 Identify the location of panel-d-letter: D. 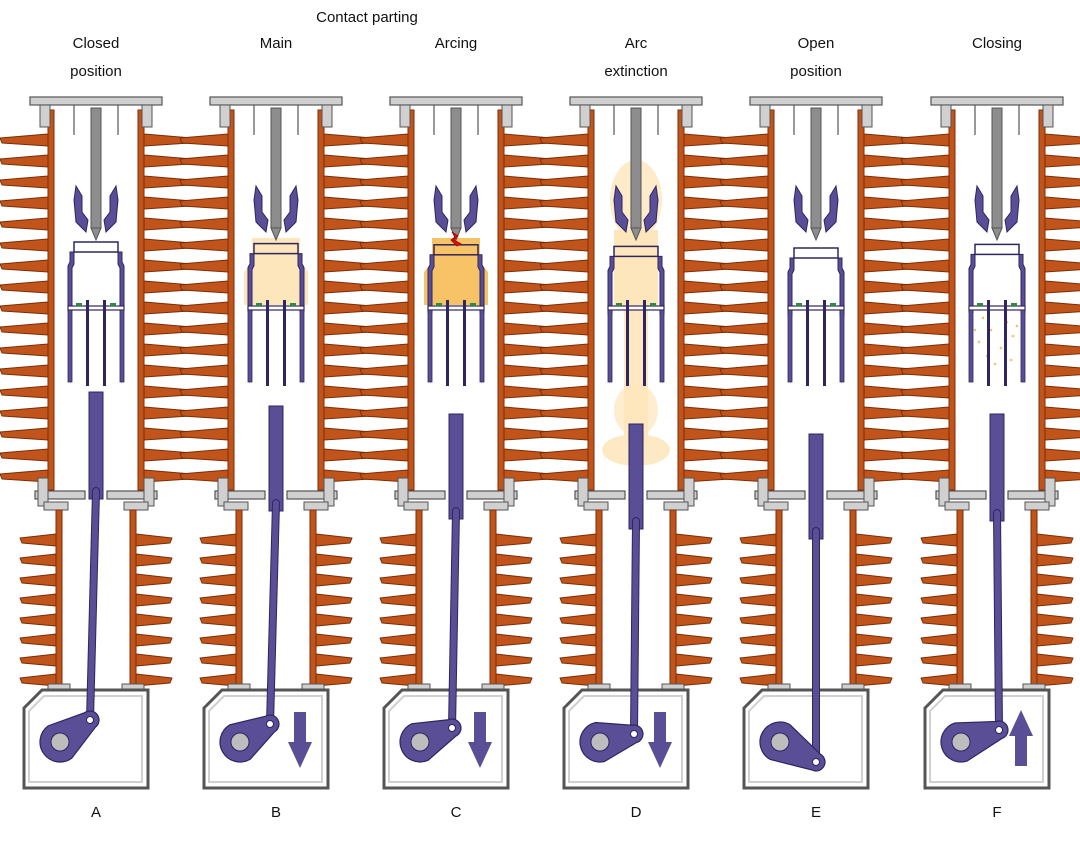
(636, 812).